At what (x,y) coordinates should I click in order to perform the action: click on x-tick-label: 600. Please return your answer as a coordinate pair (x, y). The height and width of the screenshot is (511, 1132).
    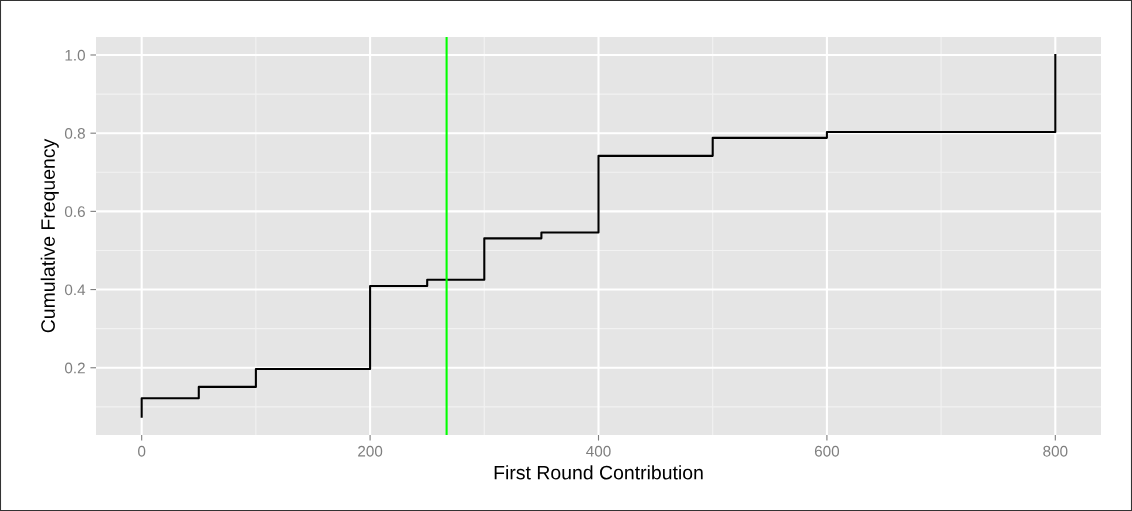
    Looking at the image, I should click on (827, 451).